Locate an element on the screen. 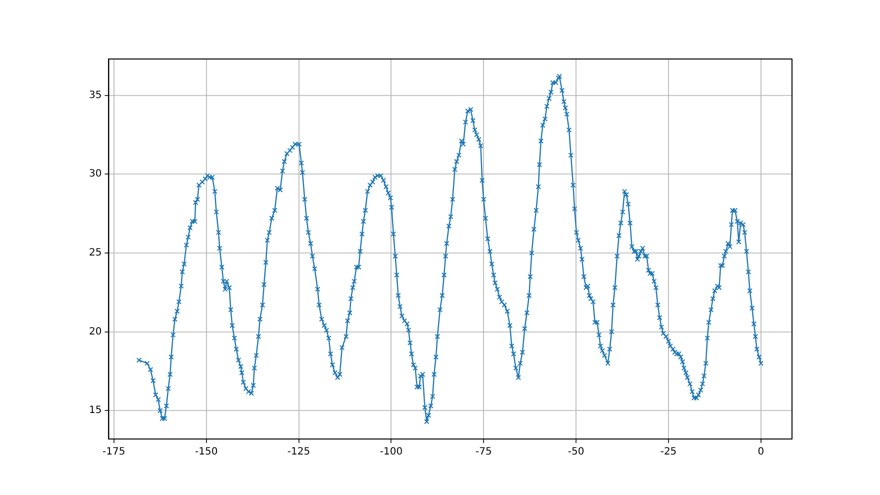 The image size is (880, 495). x-tick-label: -125 is located at coordinates (298, 452).